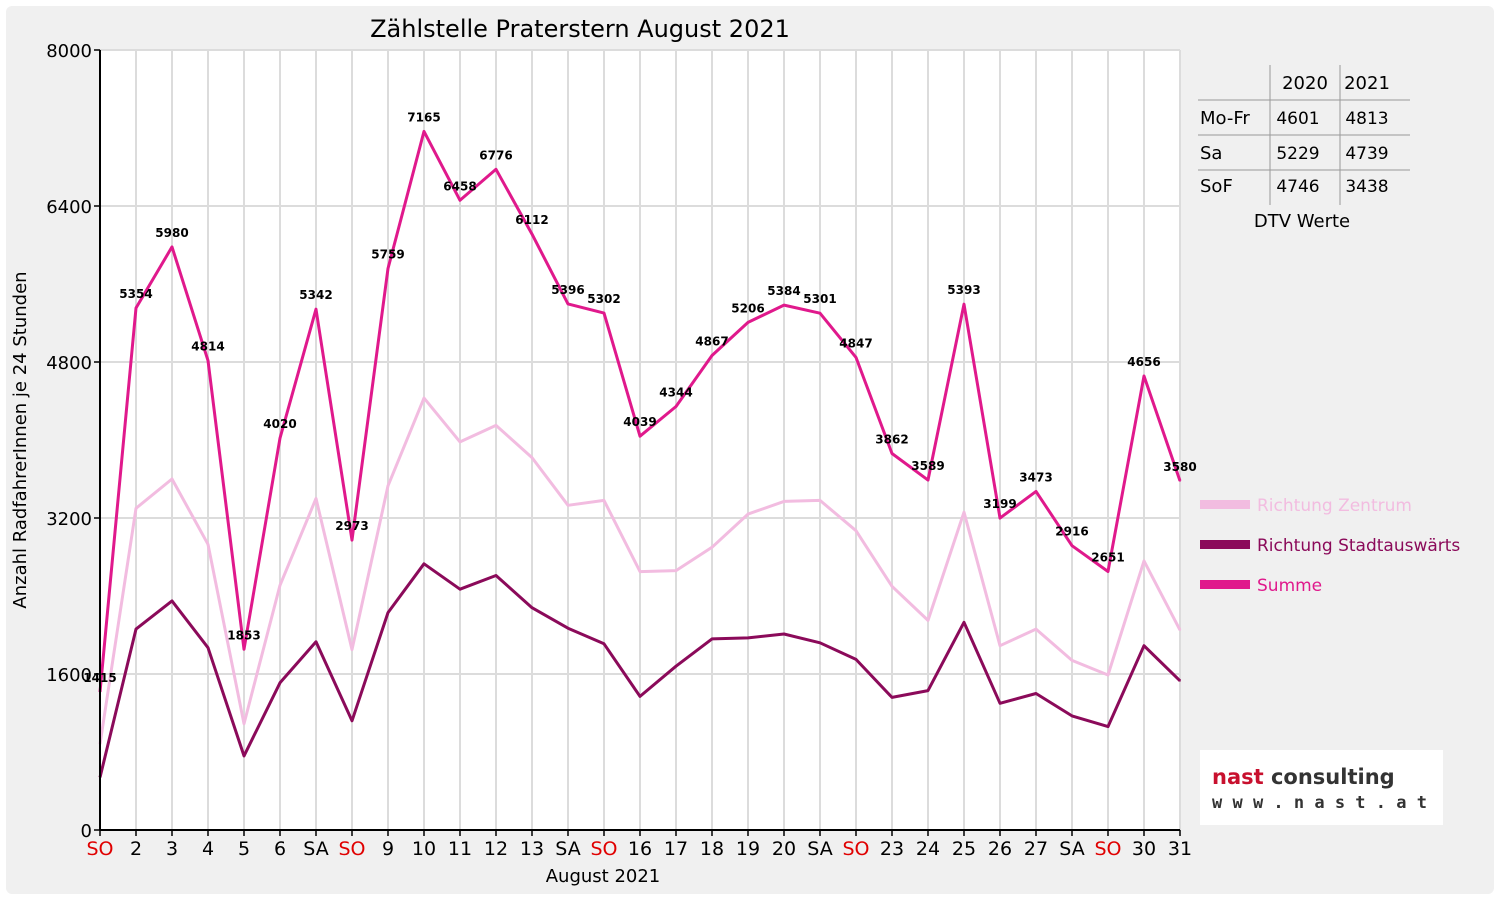 This screenshot has width=1500, height=900. Describe the element at coordinates (172, 849) in the screenshot. I see `x-tick-label: 3` at that location.